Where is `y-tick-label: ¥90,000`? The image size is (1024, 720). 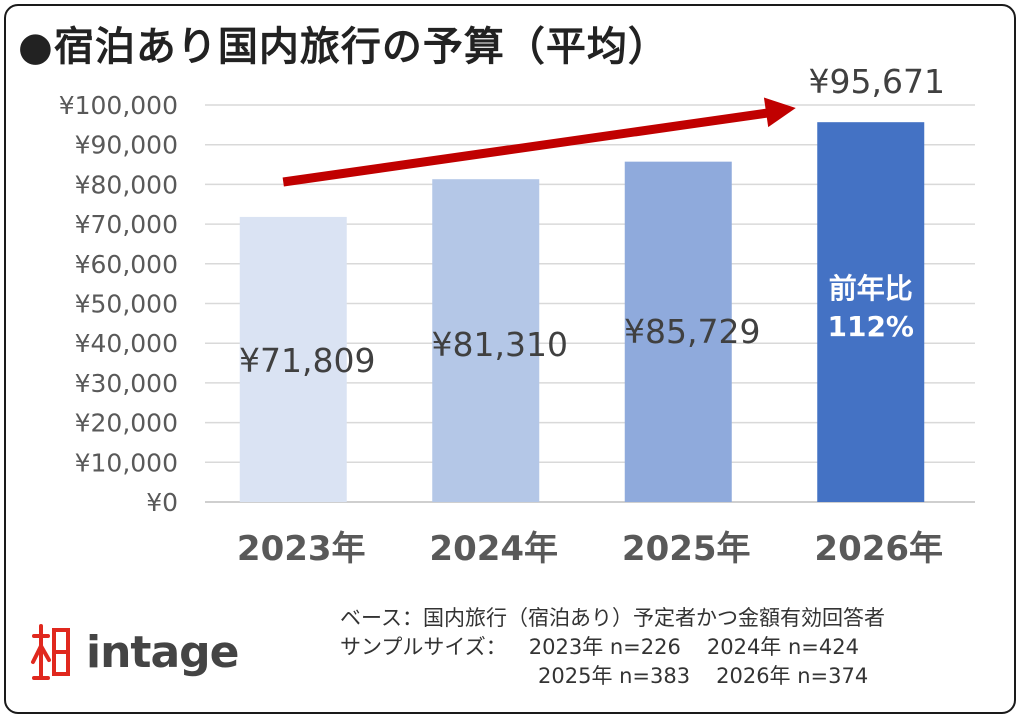
y-tick-label: ¥90,000 is located at coordinates (126, 145).